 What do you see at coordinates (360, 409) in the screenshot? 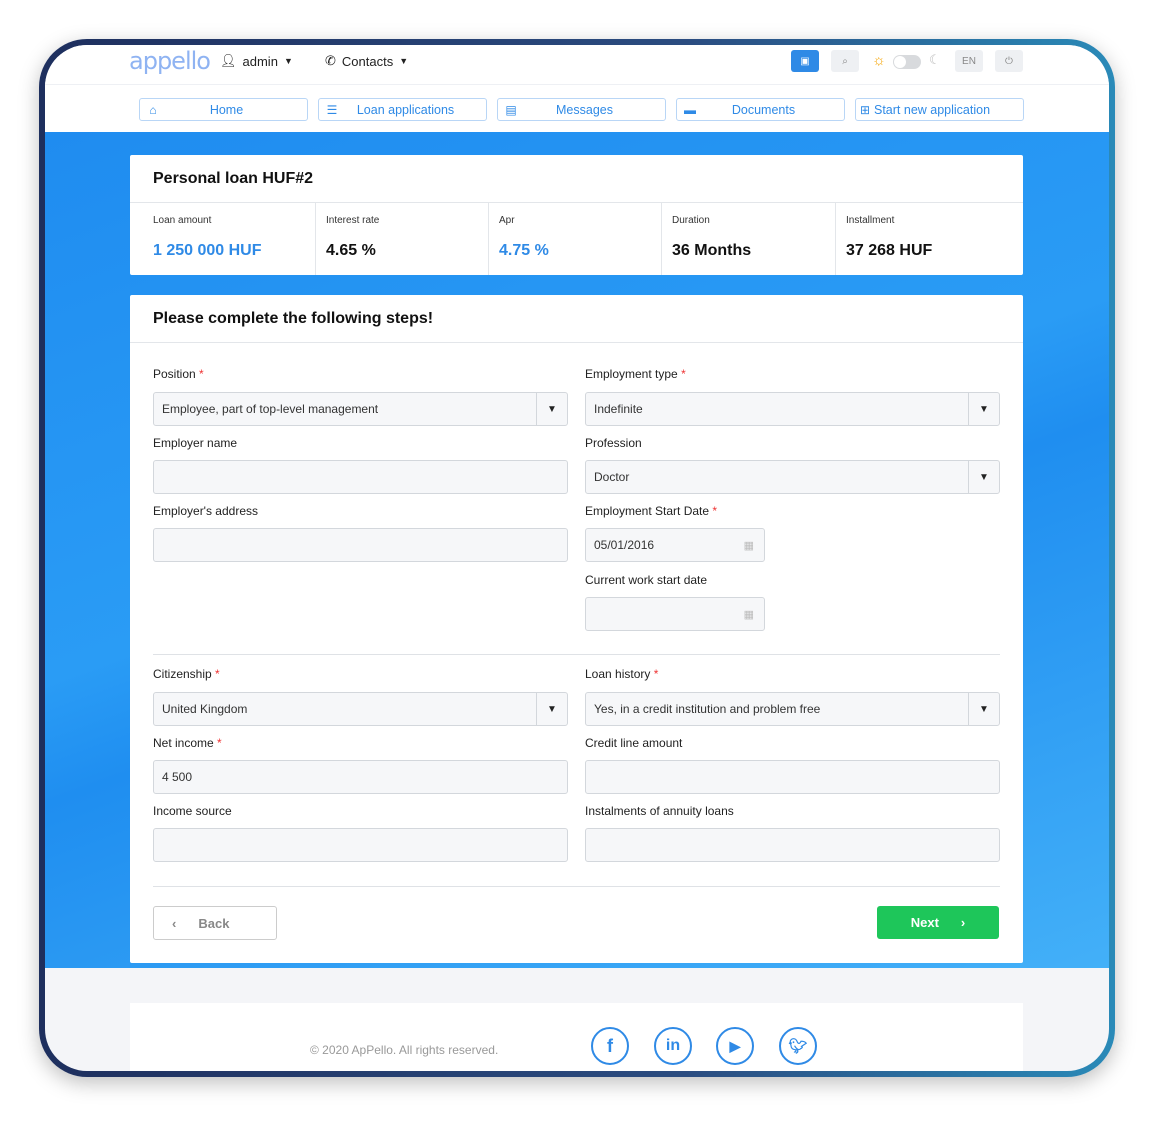
I see `position-select: Employee, part of top-level management ▼` at bounding box center [360, 409].